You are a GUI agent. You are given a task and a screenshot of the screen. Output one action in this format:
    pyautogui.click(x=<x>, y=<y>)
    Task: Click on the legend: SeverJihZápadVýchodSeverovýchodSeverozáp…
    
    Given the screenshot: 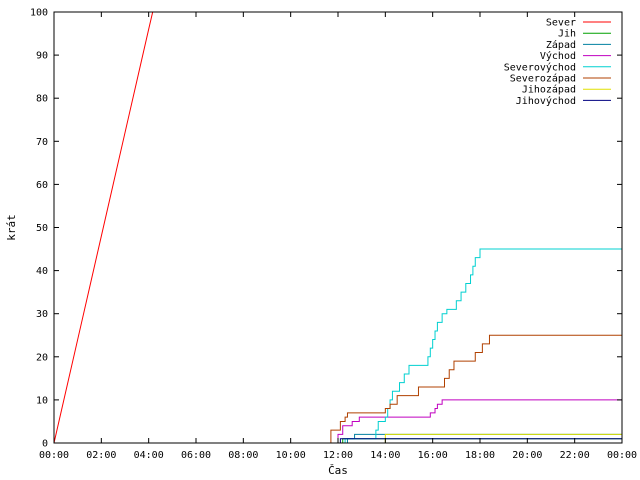 What is the action you would take?
    pyautogui.click(x=557, y=62)
    